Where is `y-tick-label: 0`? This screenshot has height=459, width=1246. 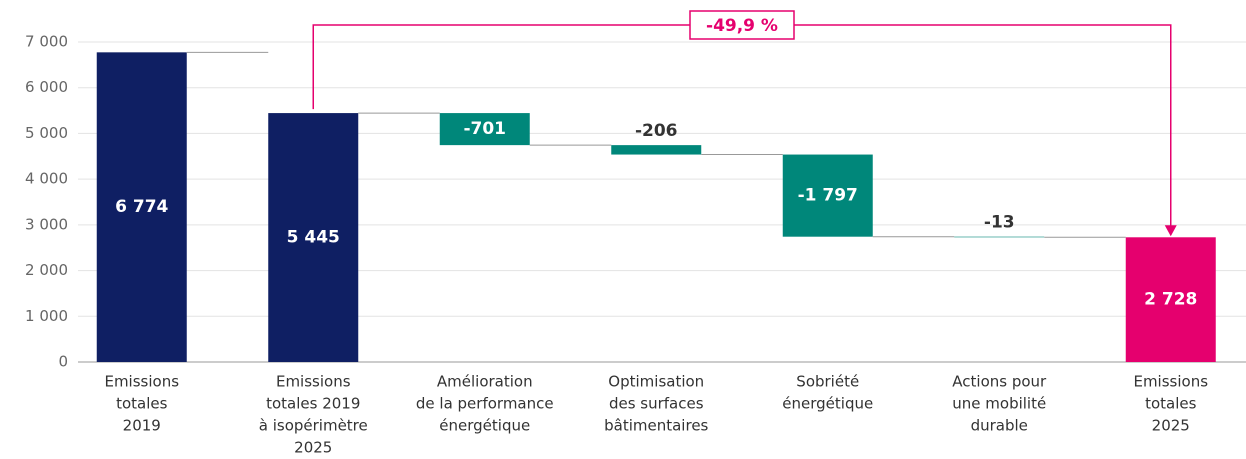
y-tick-label: 0 is located at coordinates (63, 362).